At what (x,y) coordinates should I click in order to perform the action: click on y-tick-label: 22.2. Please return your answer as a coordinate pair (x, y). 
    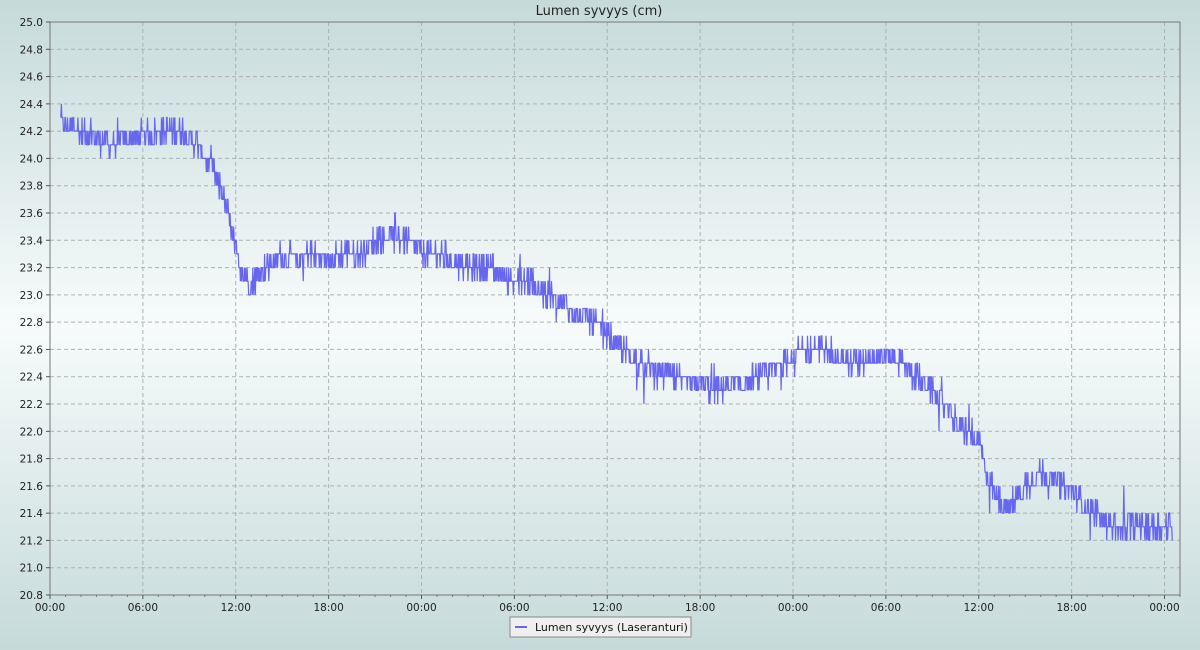
    Looking at the image, I should click on (31, 405).